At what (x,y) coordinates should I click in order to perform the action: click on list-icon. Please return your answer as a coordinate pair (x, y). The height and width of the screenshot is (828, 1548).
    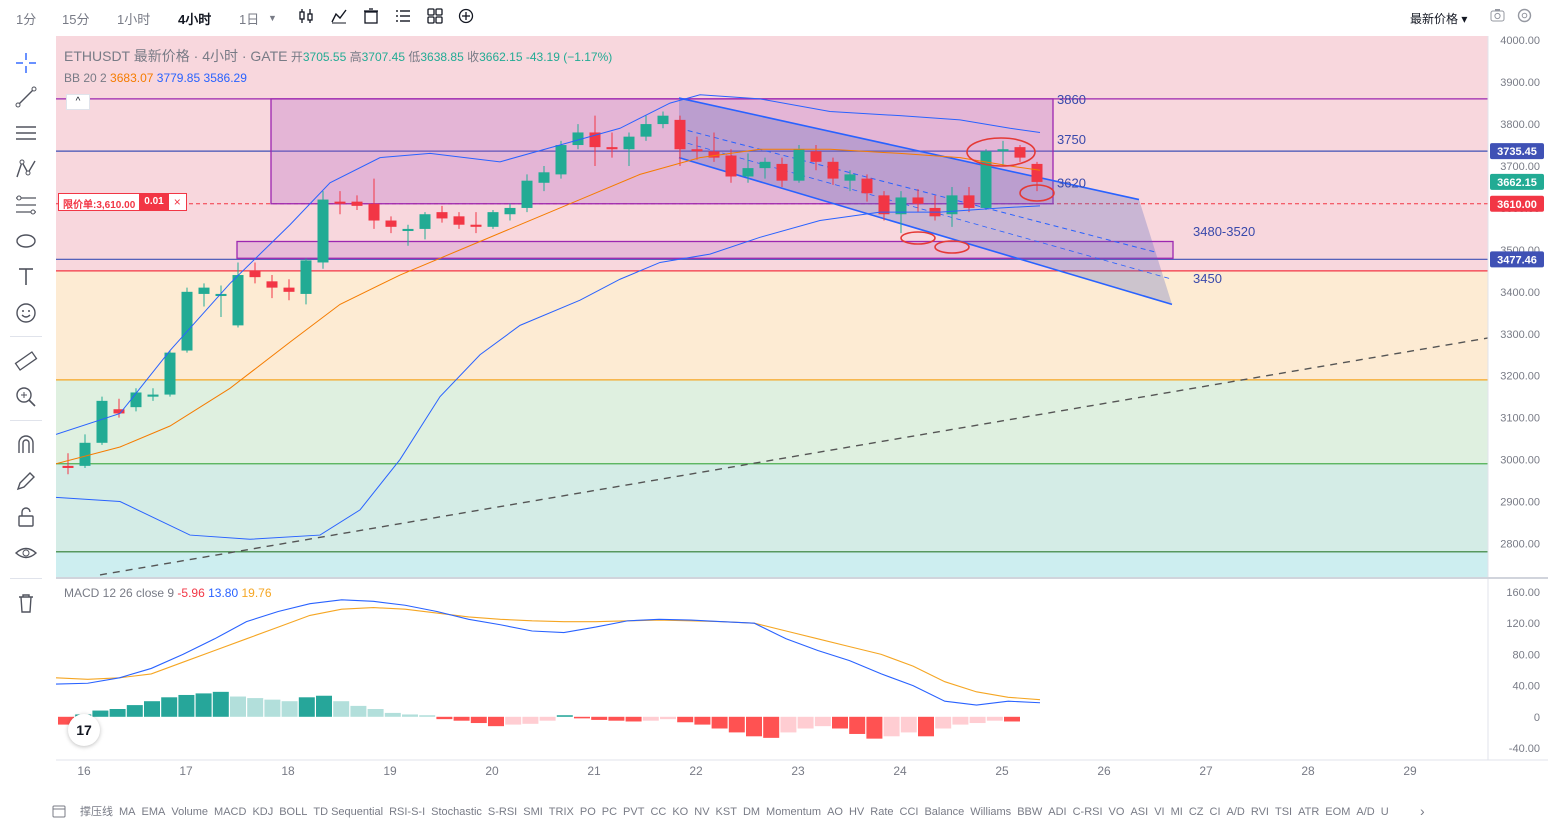
    Looking at the image, I should click on (403, 18).